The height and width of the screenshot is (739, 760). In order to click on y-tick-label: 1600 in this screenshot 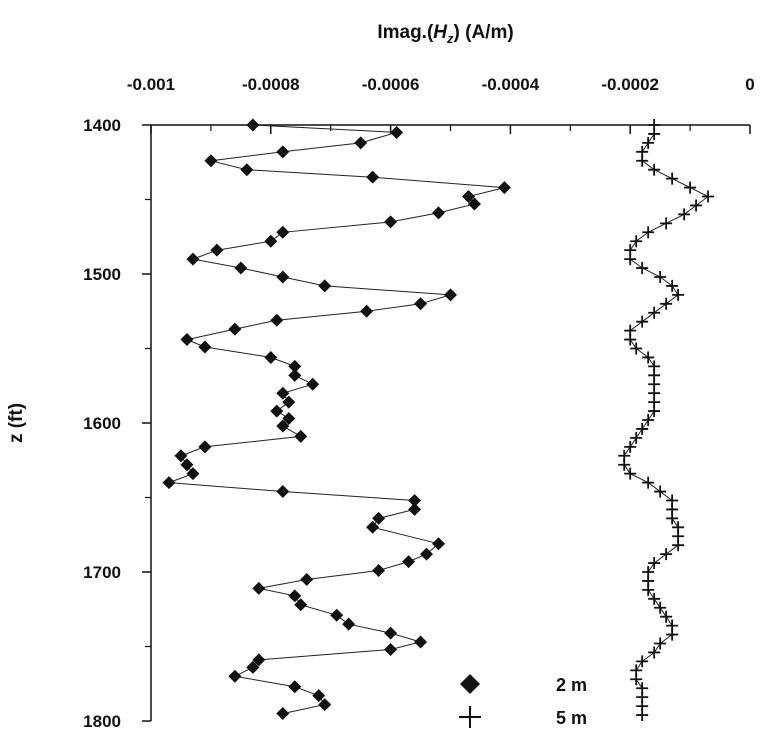, I will do `click(102, 423)`.